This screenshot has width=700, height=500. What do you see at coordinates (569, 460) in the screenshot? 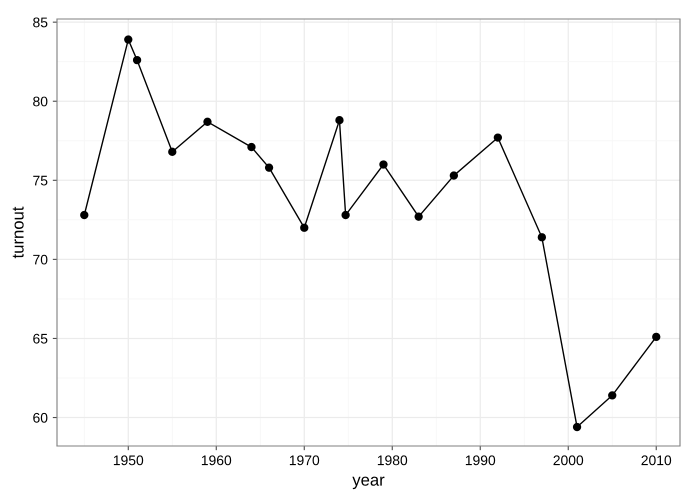
I see `x-tick-label: 2000` at bounding box center [569, 460].